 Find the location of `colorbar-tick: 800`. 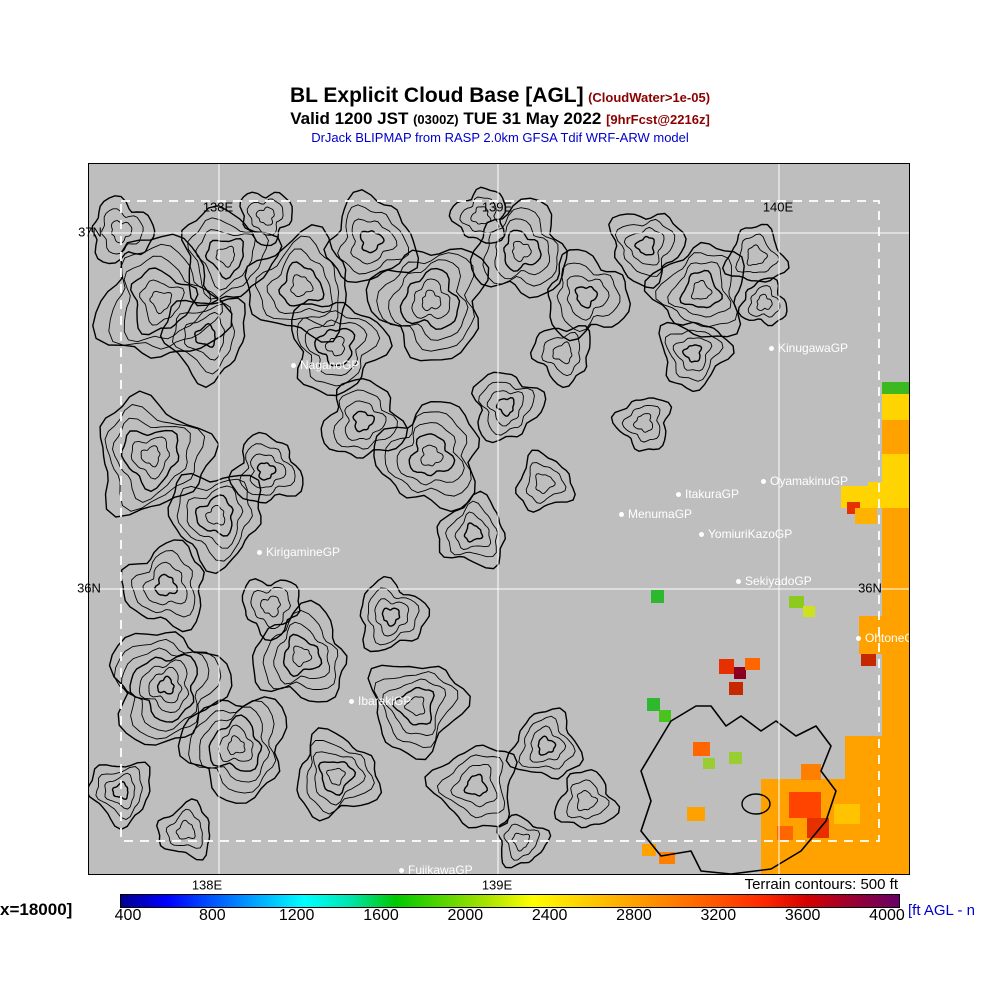

colorbar-tick: 800 is located at coordinates (212, 915).